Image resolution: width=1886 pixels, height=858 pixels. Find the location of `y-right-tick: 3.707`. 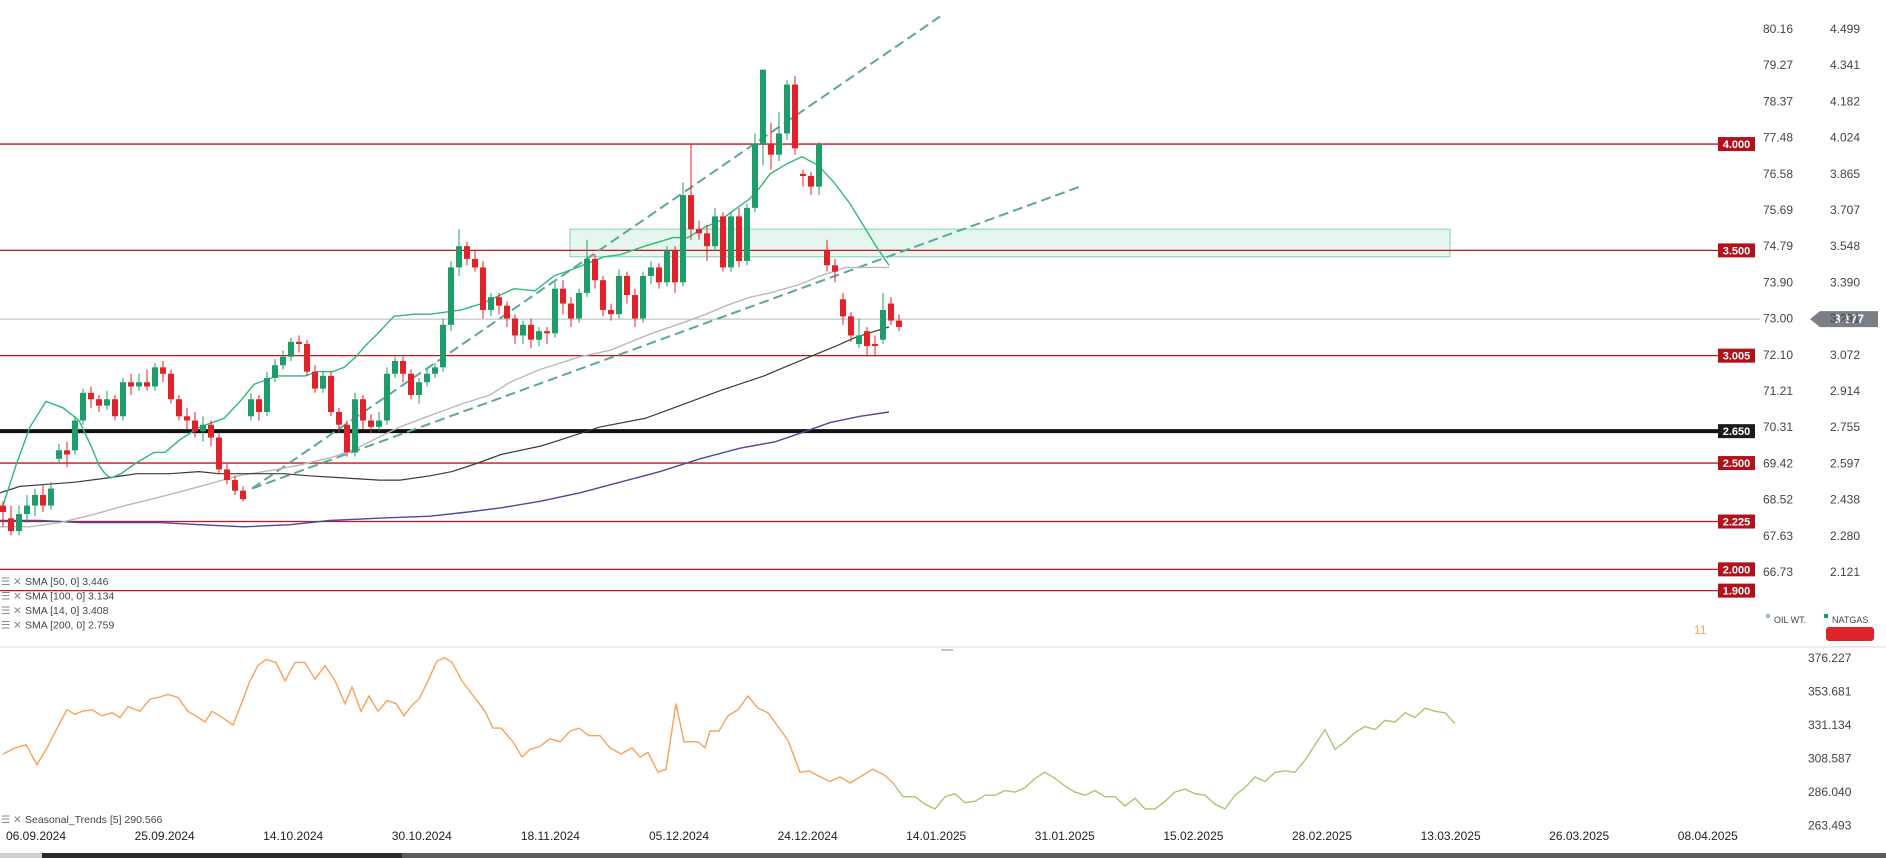

y-right-tick: 3.707 is located at coordinates (1845, 210).